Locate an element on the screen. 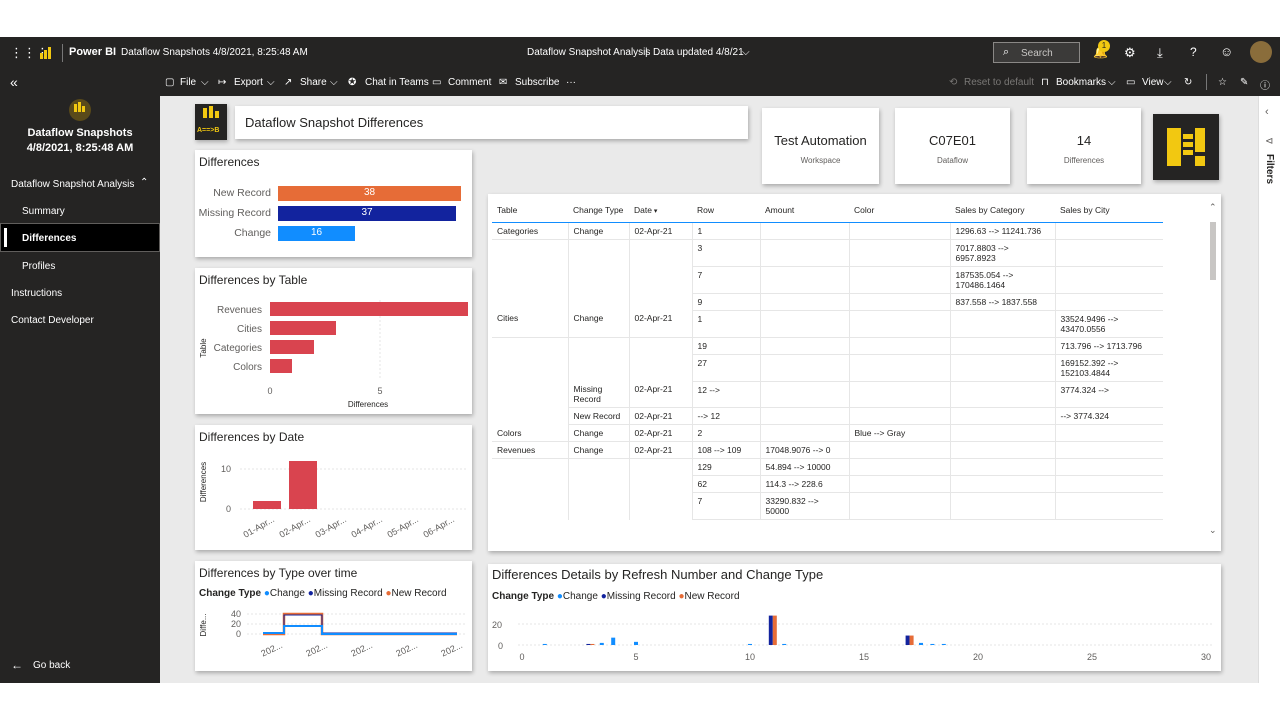 This screenshot has height=720, width=1280. filters-label: Filters is located at coordinates (1269, 169).